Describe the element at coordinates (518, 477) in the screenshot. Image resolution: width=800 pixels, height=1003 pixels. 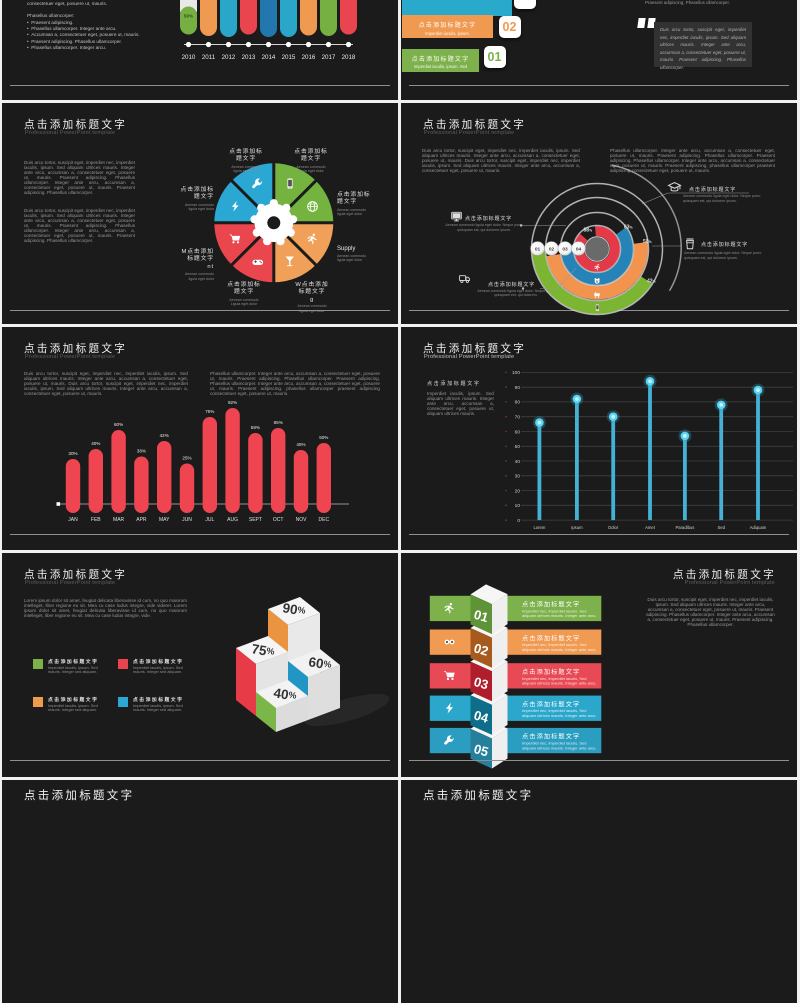
I see `svg-text: 30` at that location.